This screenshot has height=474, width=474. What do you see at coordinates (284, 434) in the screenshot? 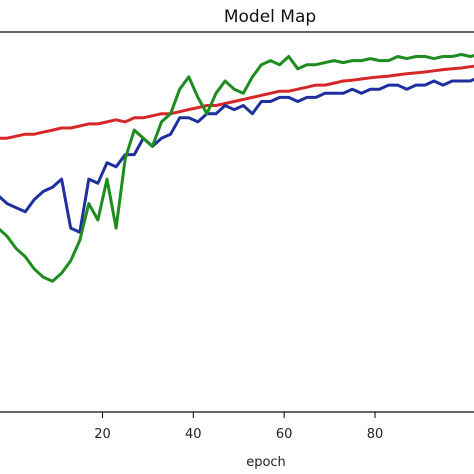
I see `x-tick-label: 60` at bounding box center [284, 434].